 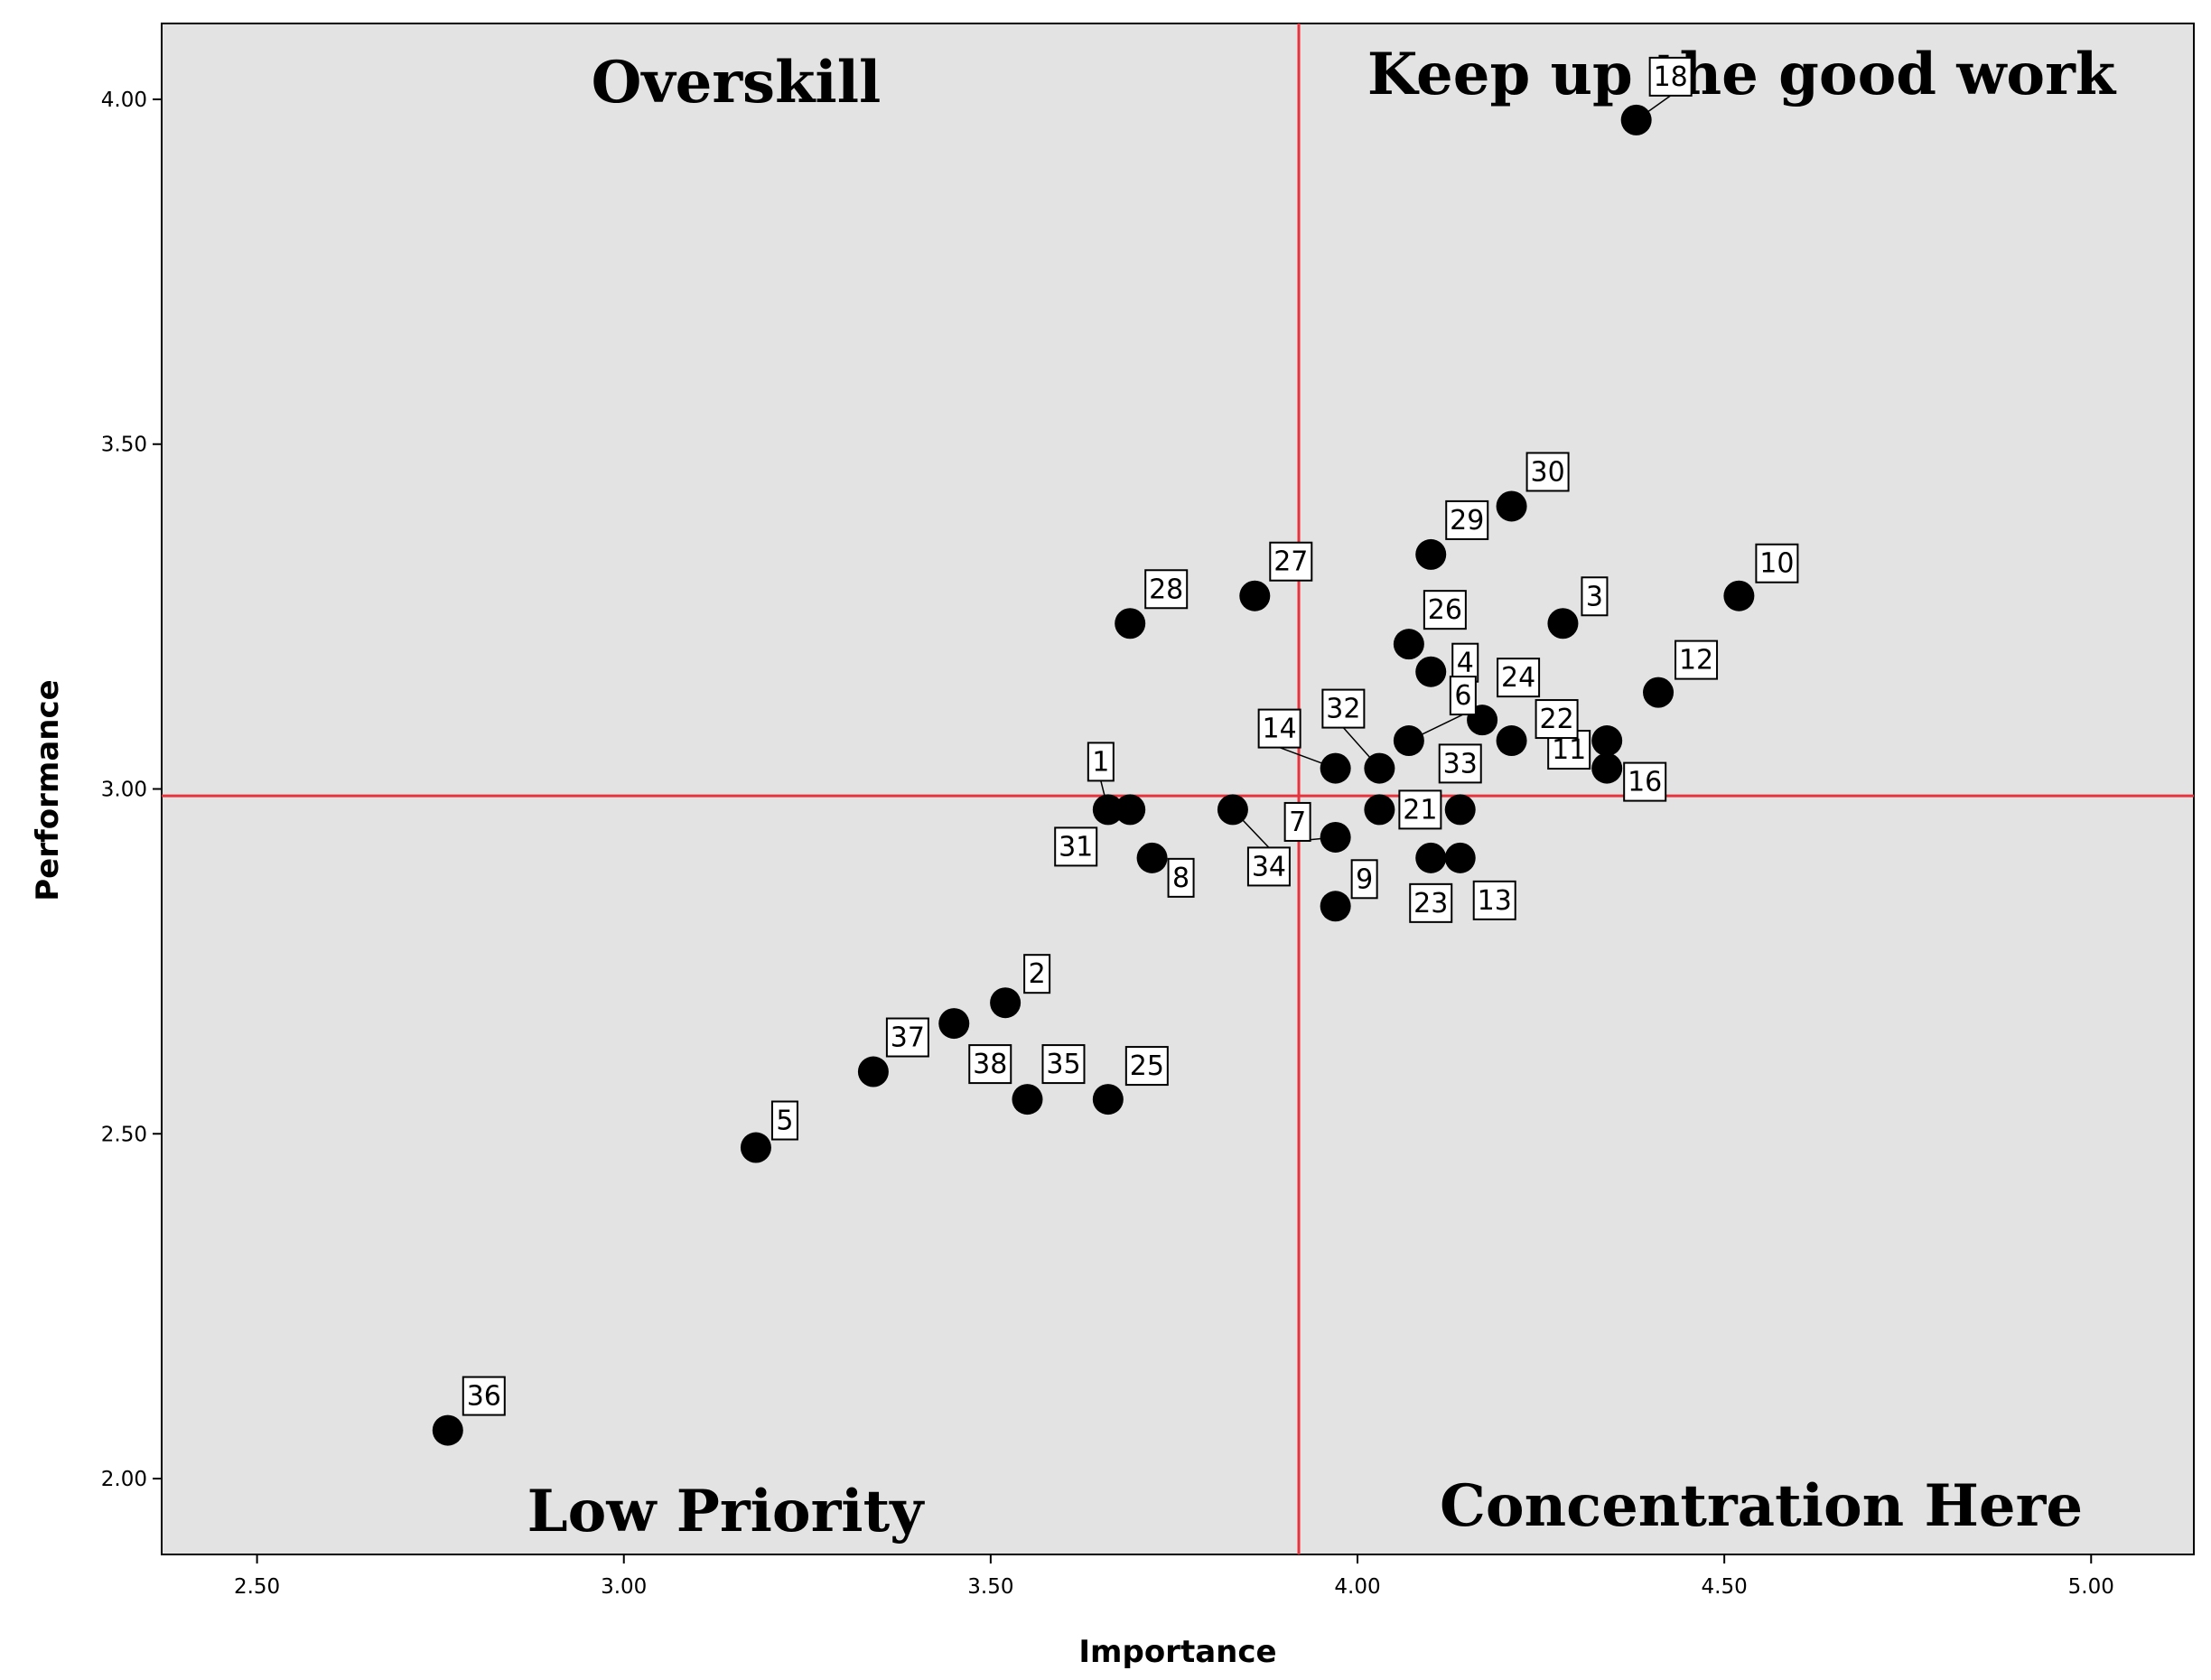 I want to click on point-label-27: 27, so click(x=1291, y=561).